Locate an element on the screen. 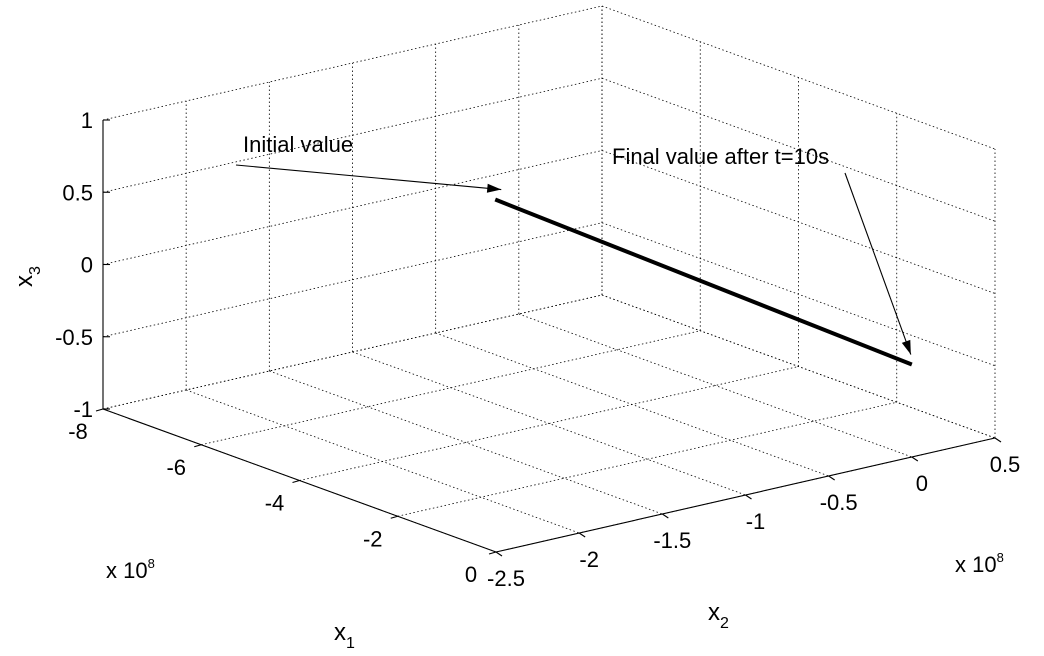 The height and width of the screenshot is (656, 1044). x3-tick-label: -1 is located at coordinates (83, 409).